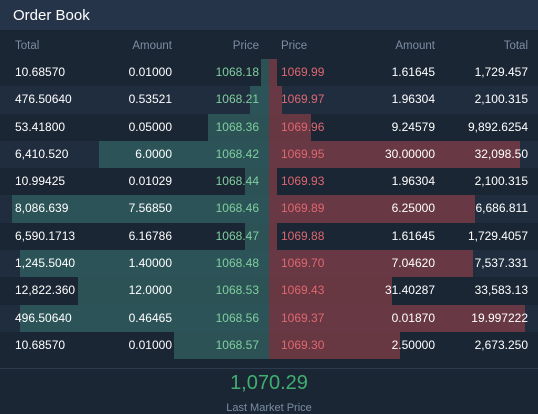  I want to click on bid-price-cell: 1068.42, so click(237, 153).